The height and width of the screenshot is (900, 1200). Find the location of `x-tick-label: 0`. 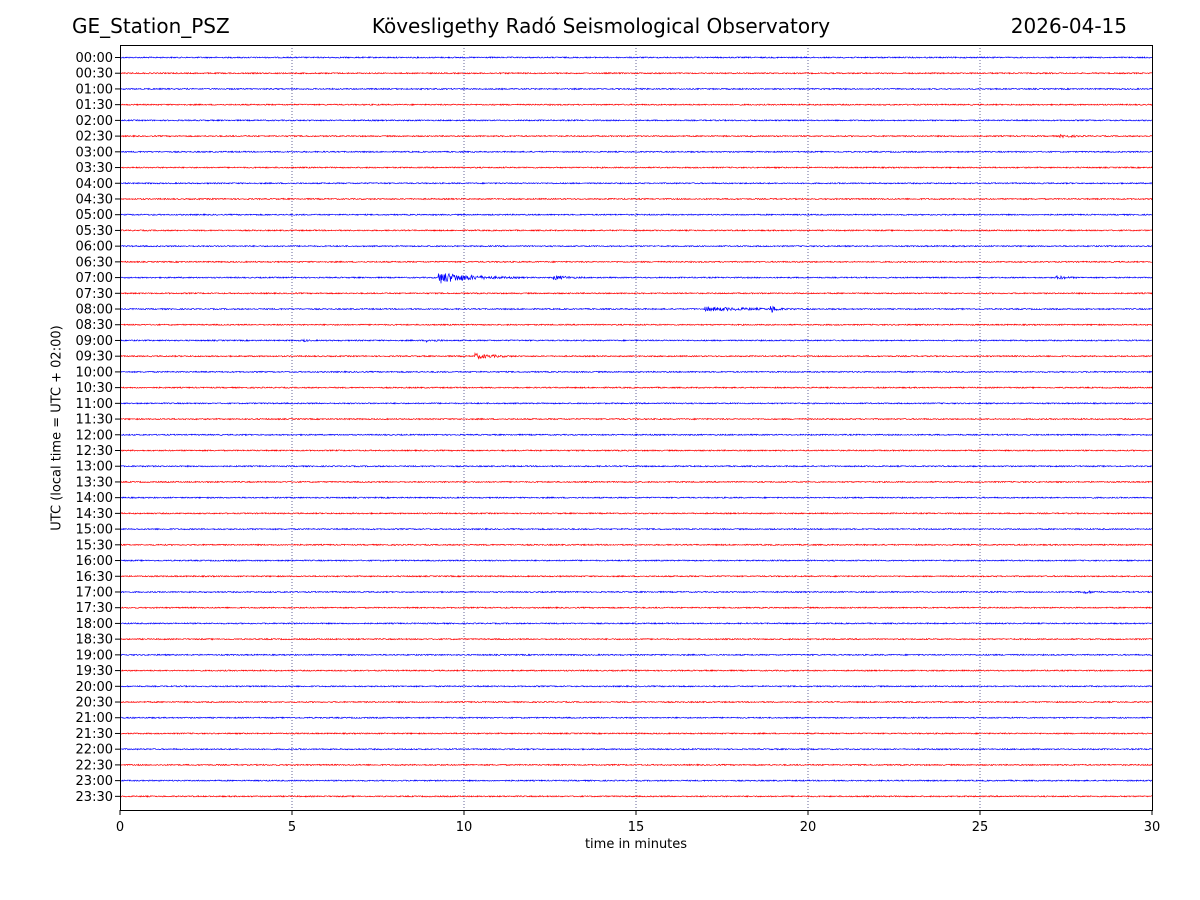

x-tick-label: 0 is located at coordinates (120, 827).